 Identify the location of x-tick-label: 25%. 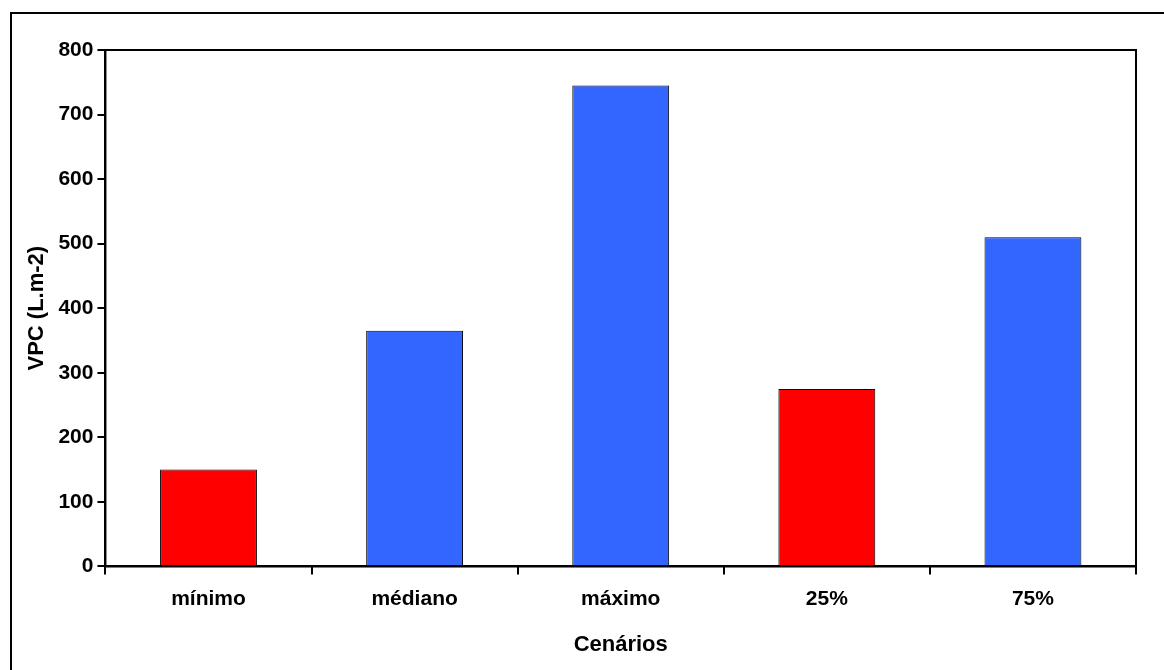
(827, 597).